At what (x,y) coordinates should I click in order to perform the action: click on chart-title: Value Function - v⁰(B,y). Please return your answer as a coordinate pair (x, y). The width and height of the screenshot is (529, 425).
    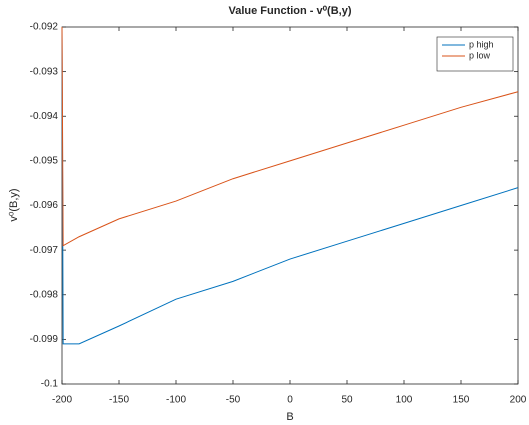
    Looking at the image, I should click on (290, 11).